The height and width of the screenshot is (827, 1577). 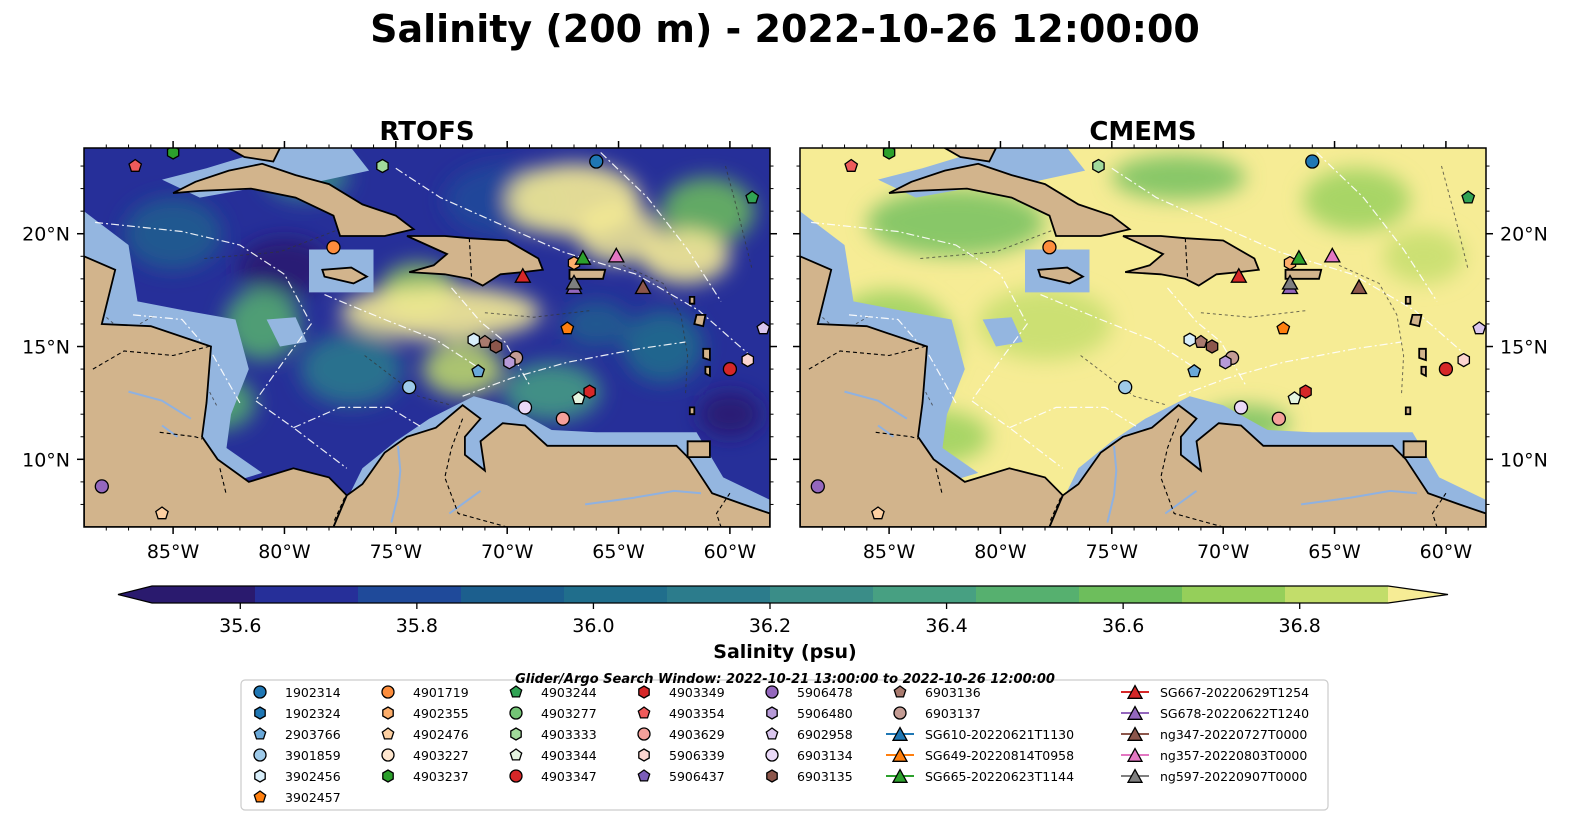 I want to click on colorbar-label: Salinity (psu), so click(x=784, y=652).